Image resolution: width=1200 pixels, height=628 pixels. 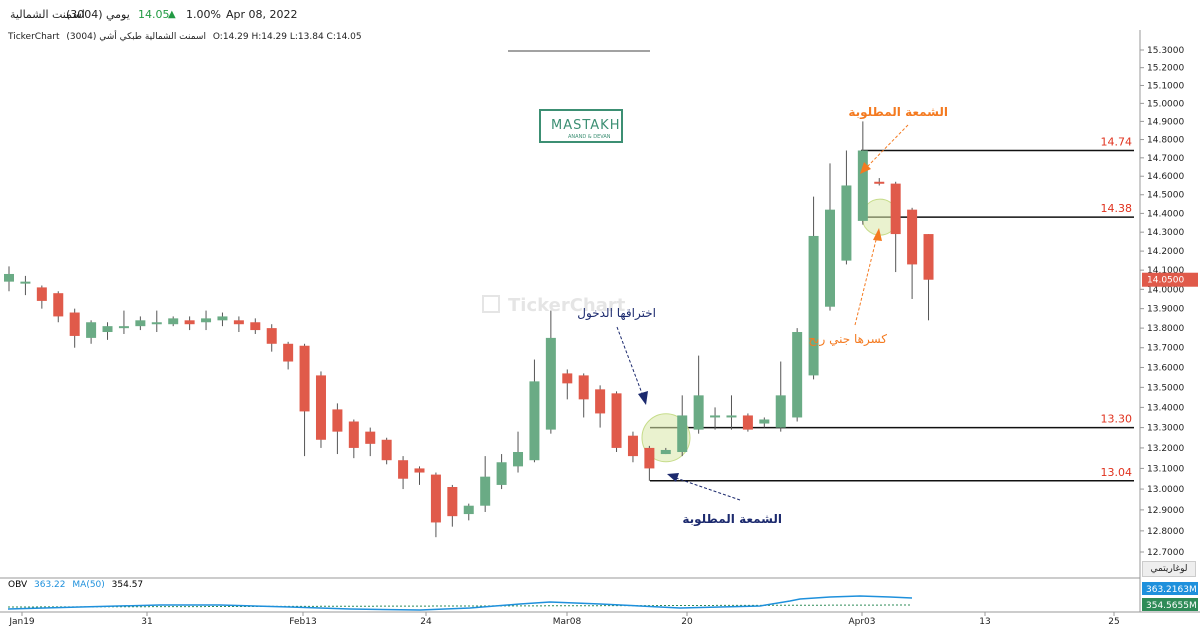 I want to click on x-tick-label: Apr03, so click(x=861, y=622).